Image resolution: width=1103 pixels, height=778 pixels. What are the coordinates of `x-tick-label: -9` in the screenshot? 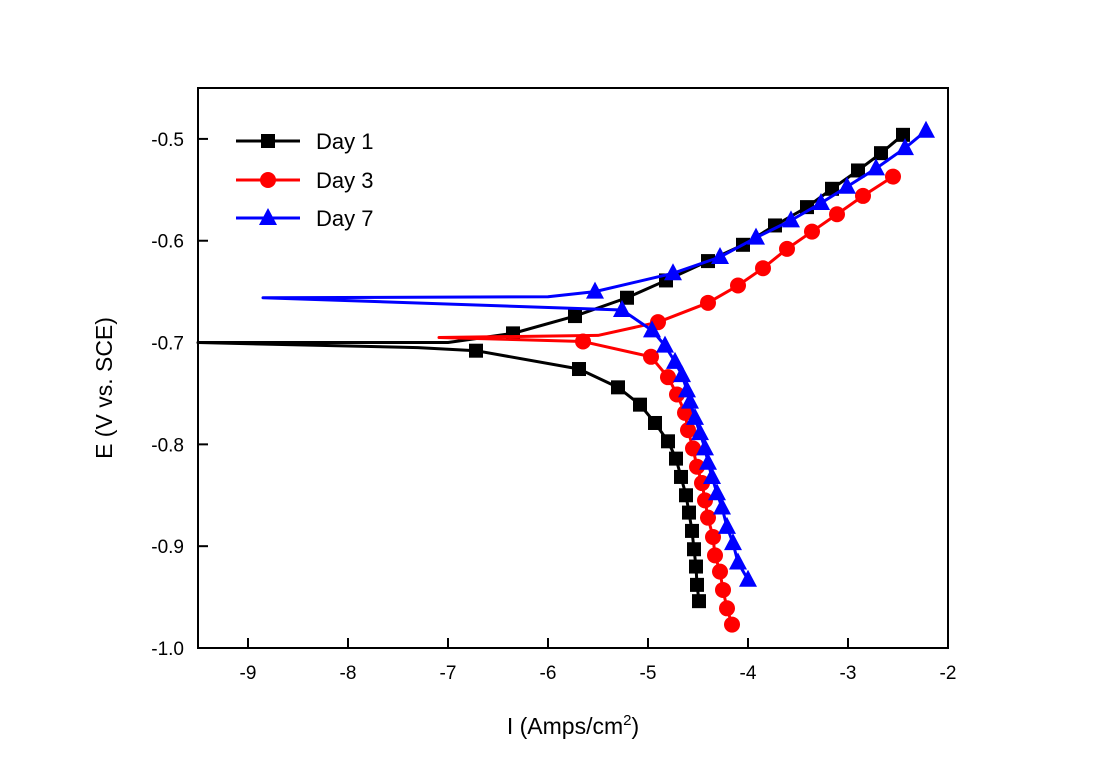 It's located at (248, 673).